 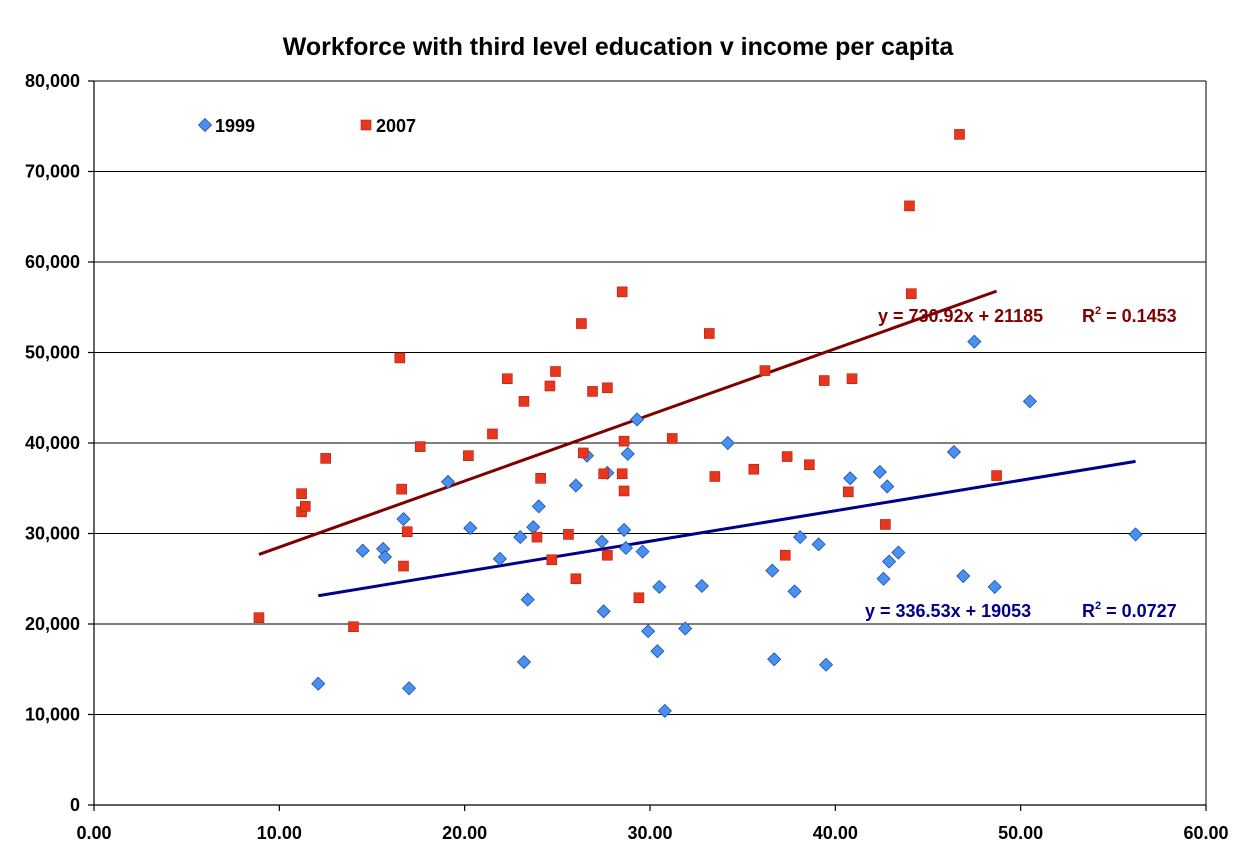 I want to click on trendline-1999, so click(x=727, y=528).